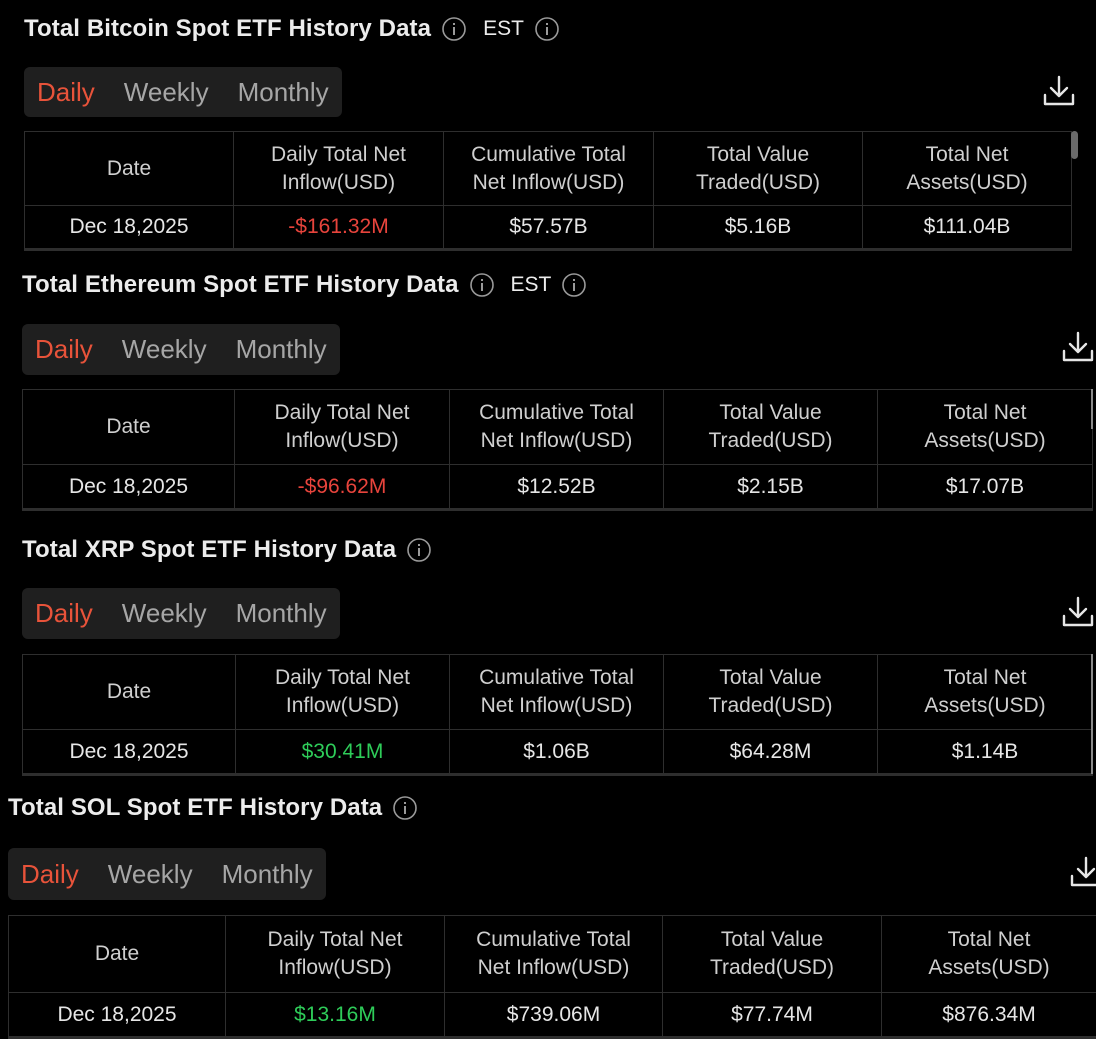 The width and height of the screenshot is (1096, 1039). I want to click on section-title: Total Ethereum Spot ETF History Data, so click(240, 284).